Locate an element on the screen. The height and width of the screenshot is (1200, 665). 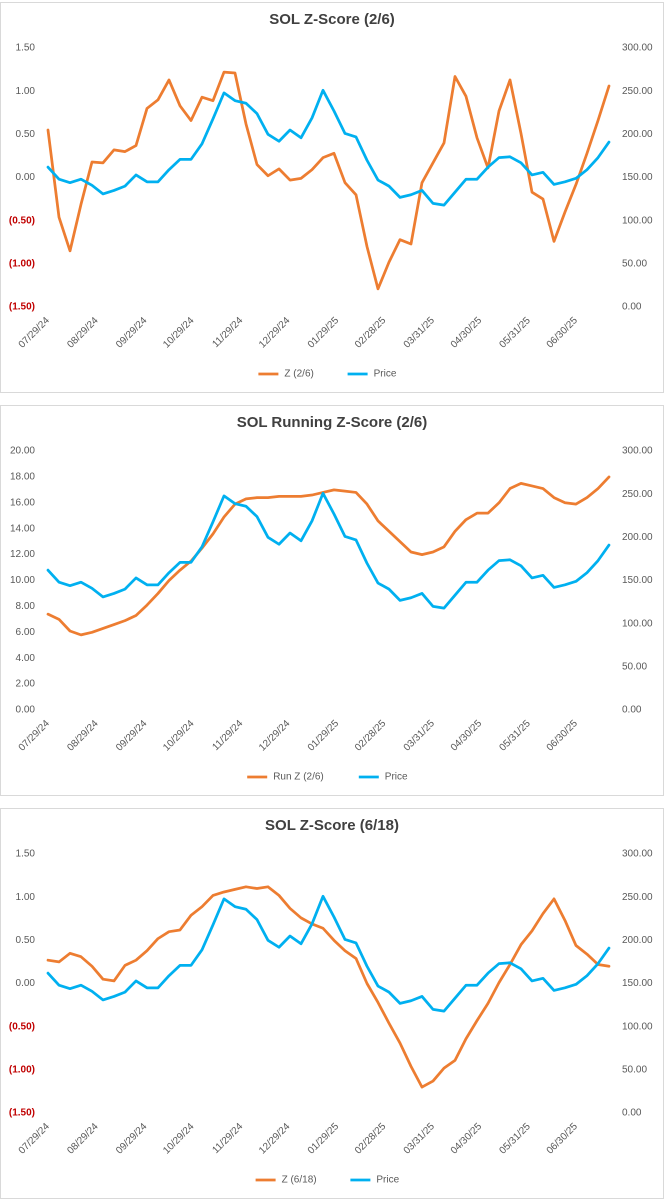
y-tick-label: 20.00 is located at coordinates (22, 451).